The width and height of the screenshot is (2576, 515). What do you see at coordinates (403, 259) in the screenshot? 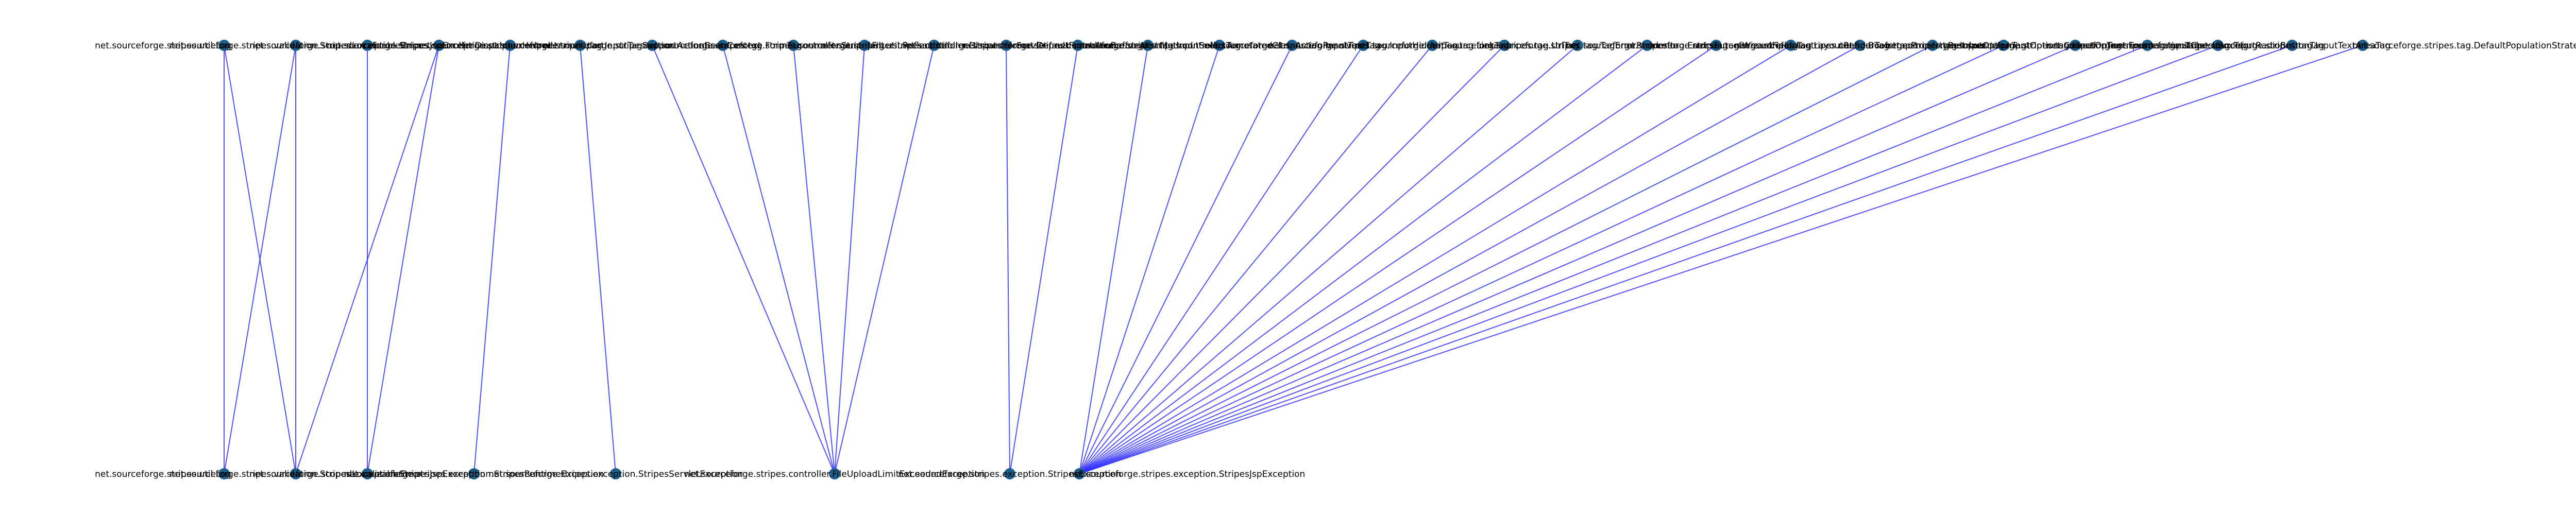
I see `edge-t4-b3` at bounding box center [403, 259].